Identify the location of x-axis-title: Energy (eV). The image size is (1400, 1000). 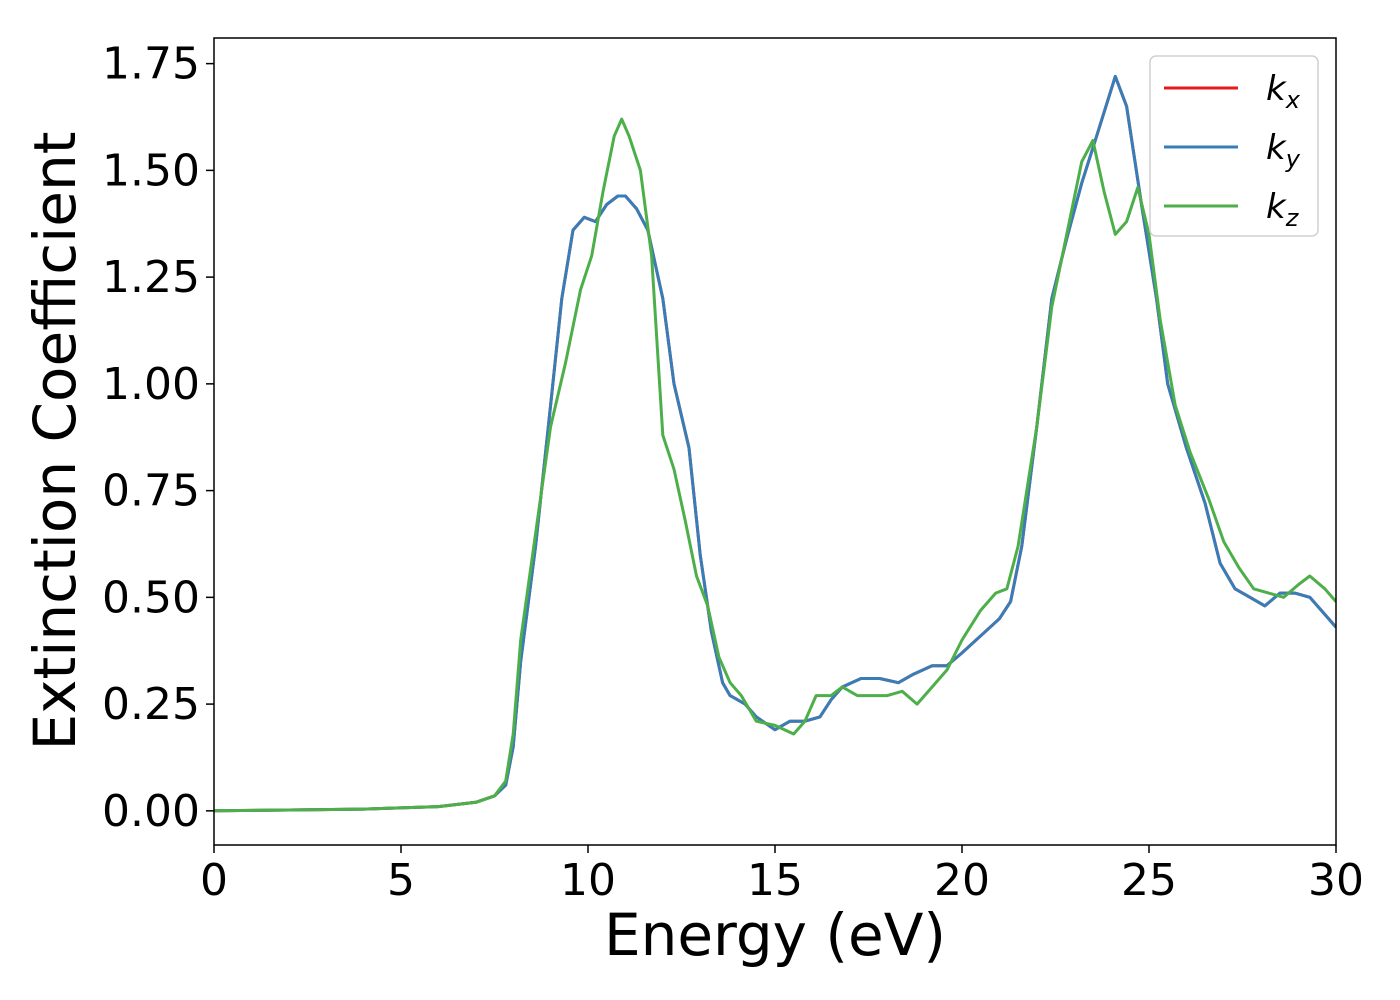
(775, 935).